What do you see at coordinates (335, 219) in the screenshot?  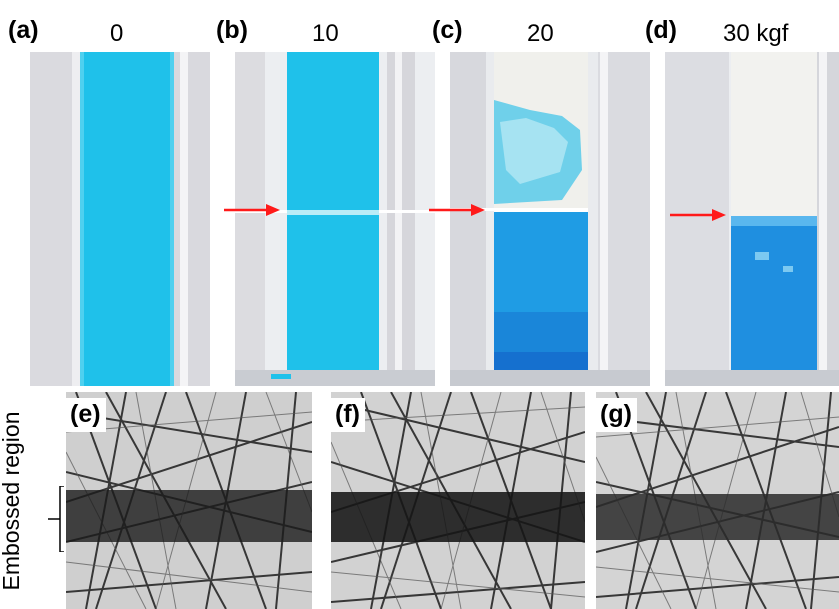 I see `photo-panel-b` at bounding box center [335, 219].